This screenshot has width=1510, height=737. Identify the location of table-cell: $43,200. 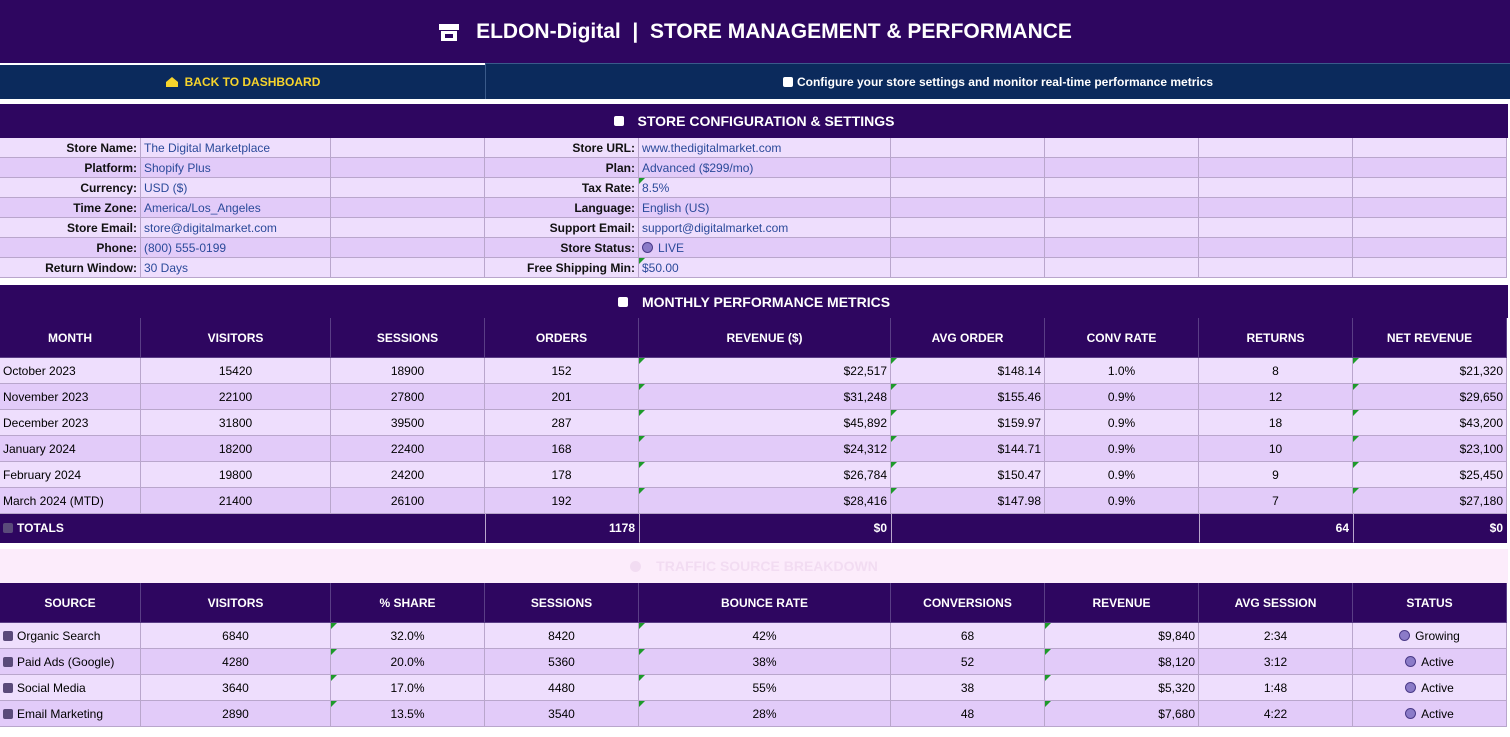
(1430, 423).